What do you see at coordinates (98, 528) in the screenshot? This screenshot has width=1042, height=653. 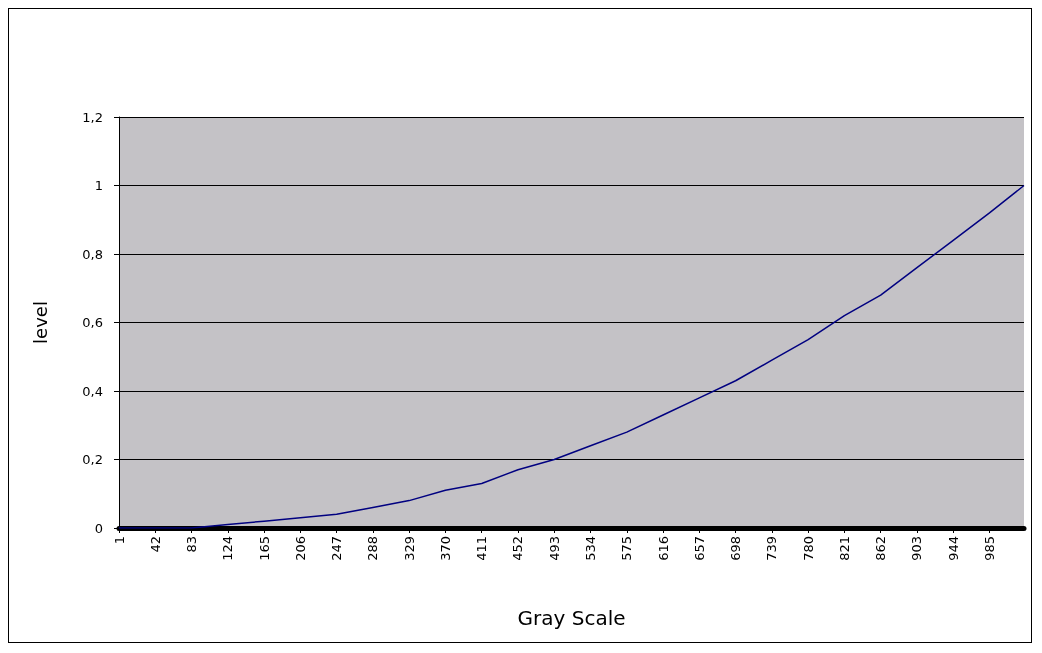 I see `y-tick-label: 0` at bounding box center [98, 528].